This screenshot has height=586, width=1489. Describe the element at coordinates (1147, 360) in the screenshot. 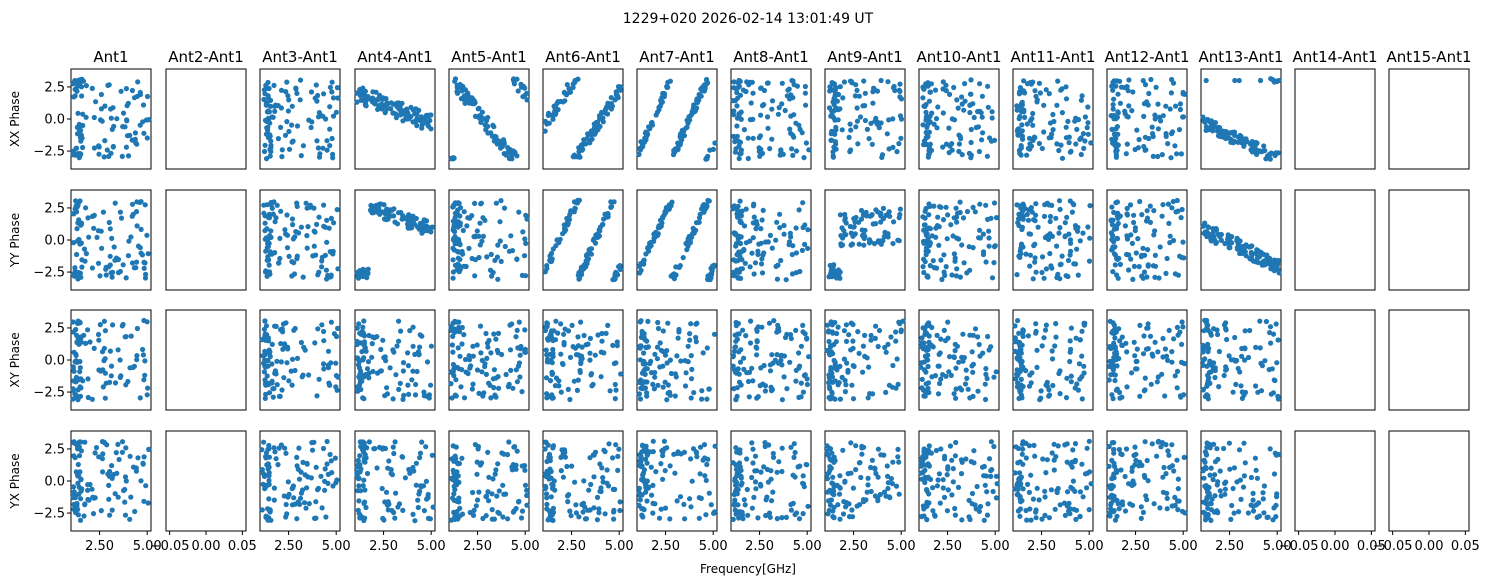

I see `panel-r2-c11` at that location.